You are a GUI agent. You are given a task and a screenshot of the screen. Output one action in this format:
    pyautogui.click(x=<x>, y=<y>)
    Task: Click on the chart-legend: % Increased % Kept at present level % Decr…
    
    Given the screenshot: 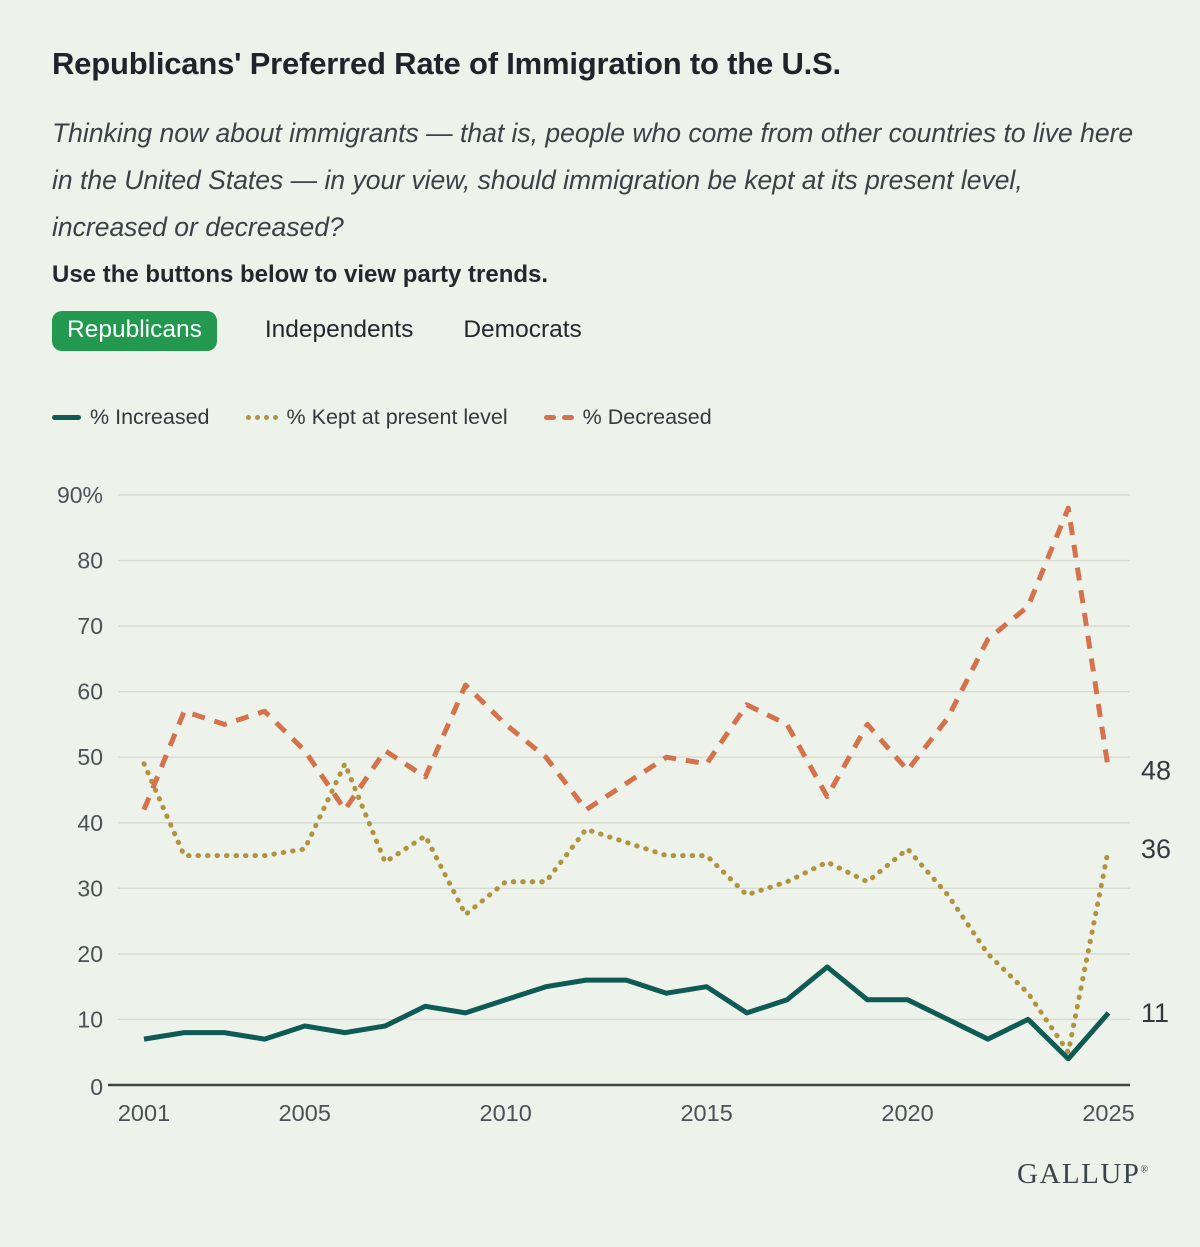 What is the action you would take?
    pyautogui.click(x=600, y=417)
    